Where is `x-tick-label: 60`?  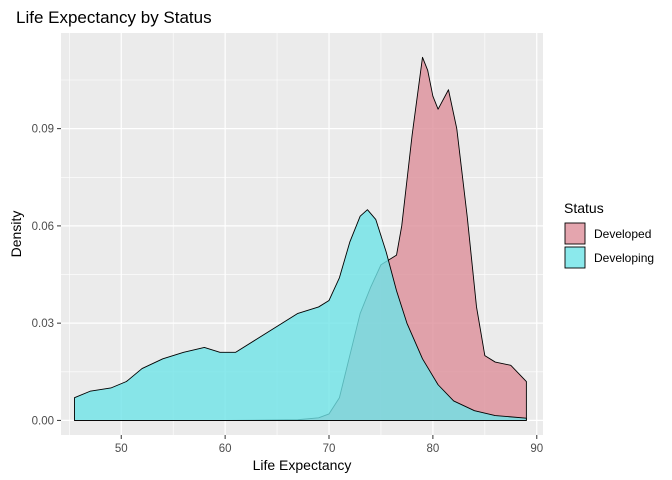 x-tick-label: 60 is located at coordinates (225, 449).